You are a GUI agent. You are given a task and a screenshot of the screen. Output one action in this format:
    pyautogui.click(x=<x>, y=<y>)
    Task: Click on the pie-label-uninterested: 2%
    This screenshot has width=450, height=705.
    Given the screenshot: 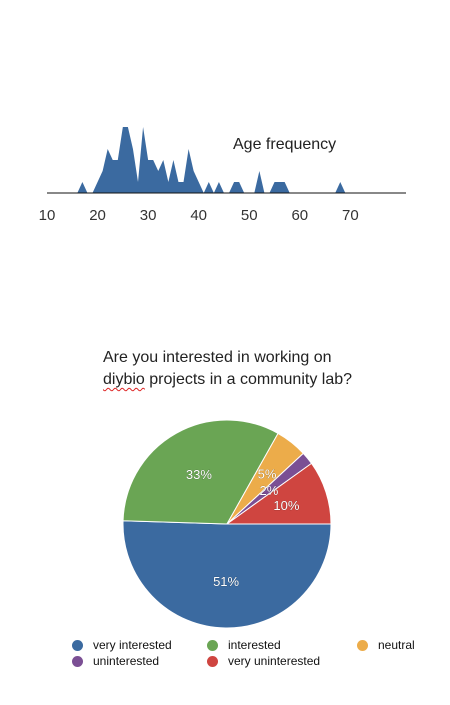 What is the action you would take?
    pyautogui.click(x=269, y=490)
    